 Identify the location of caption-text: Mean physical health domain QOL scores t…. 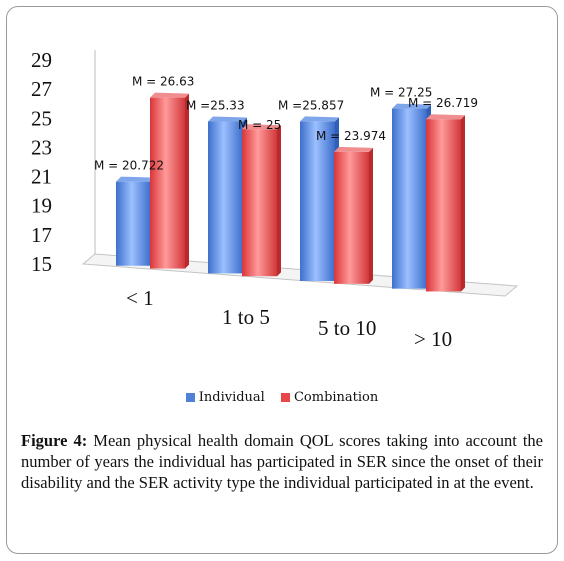
(282, 461).